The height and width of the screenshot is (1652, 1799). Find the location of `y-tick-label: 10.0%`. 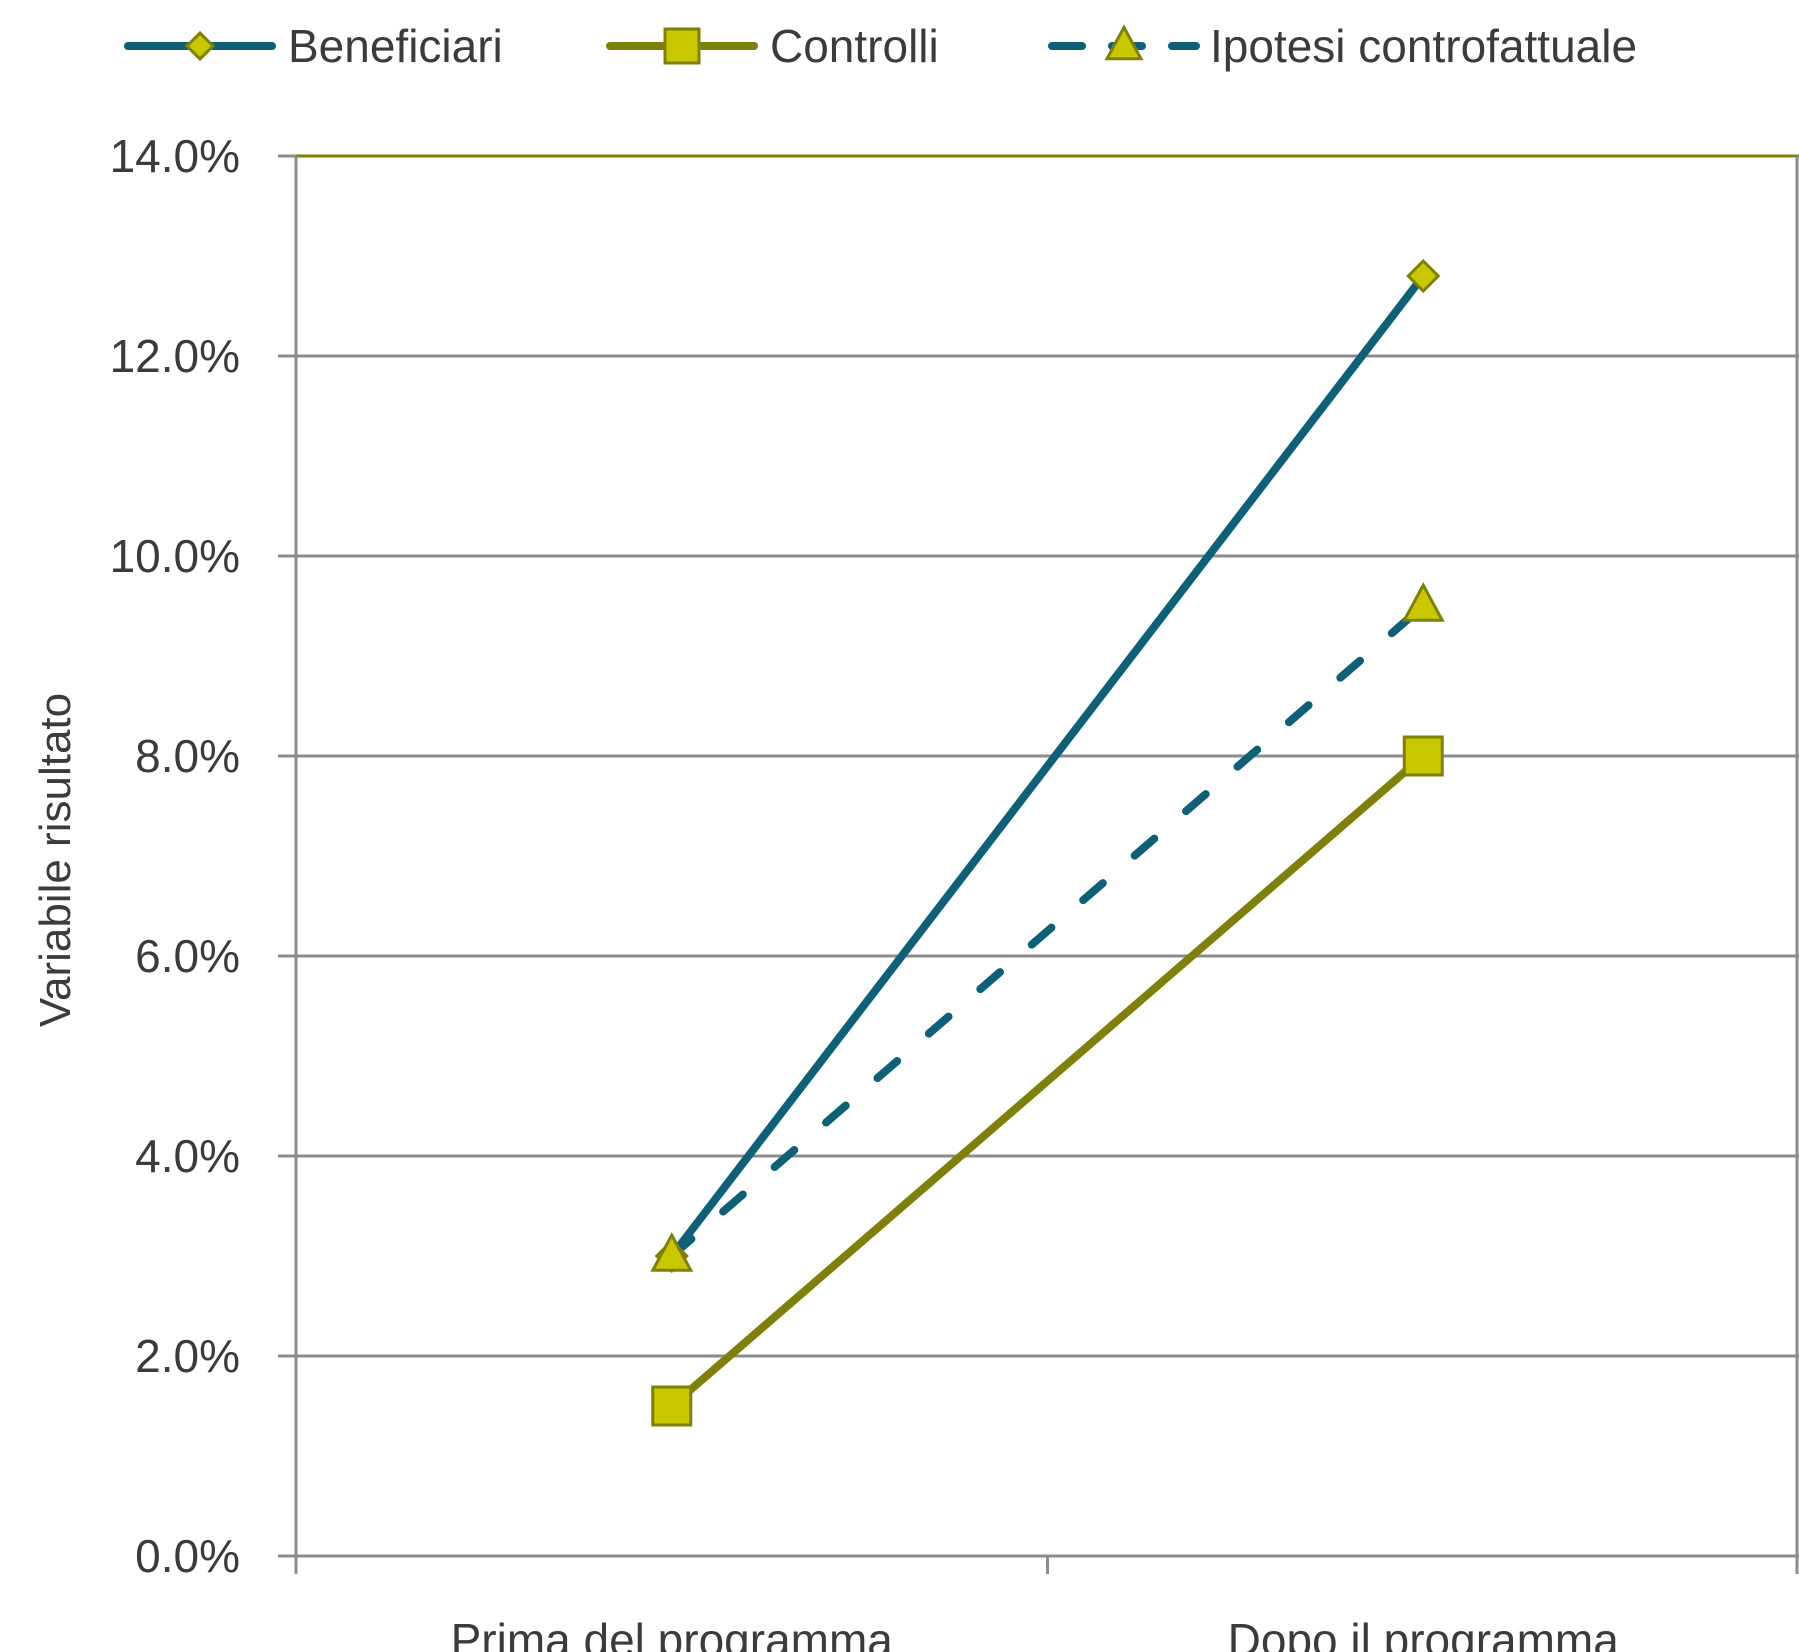

y-tick-label: 10.0% is located at coordinates (175, 556).